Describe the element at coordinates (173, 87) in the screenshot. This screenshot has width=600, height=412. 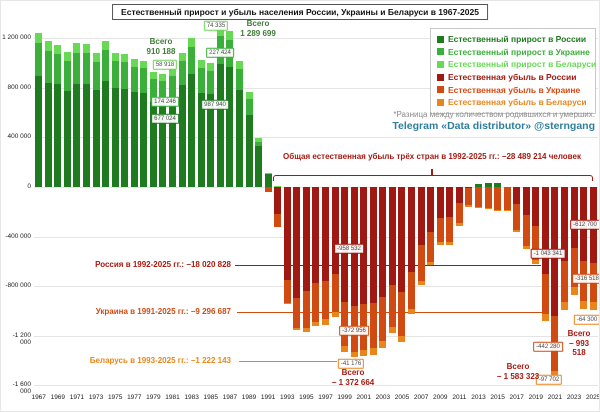
I see `bar-ukraine-1981` at that location.